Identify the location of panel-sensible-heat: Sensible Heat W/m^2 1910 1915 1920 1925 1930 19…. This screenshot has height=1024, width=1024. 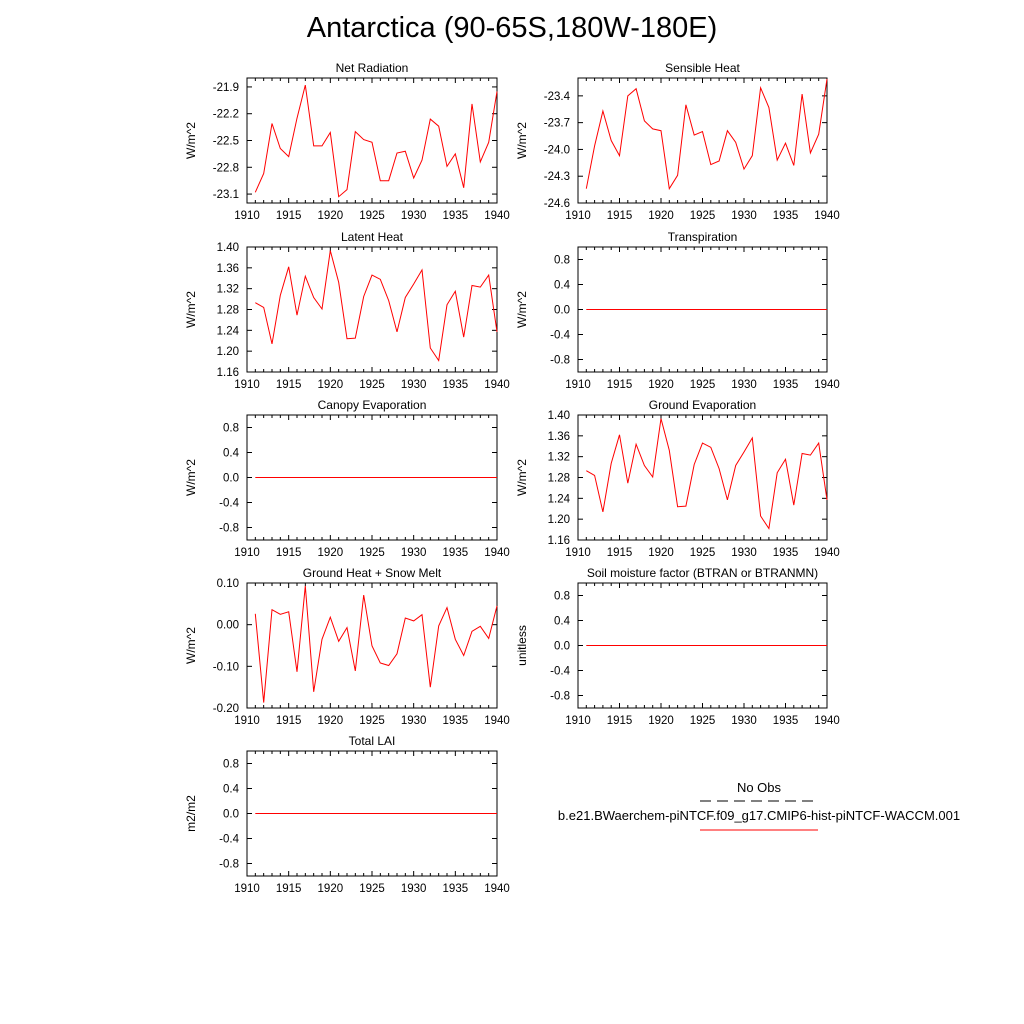
(677, 141).